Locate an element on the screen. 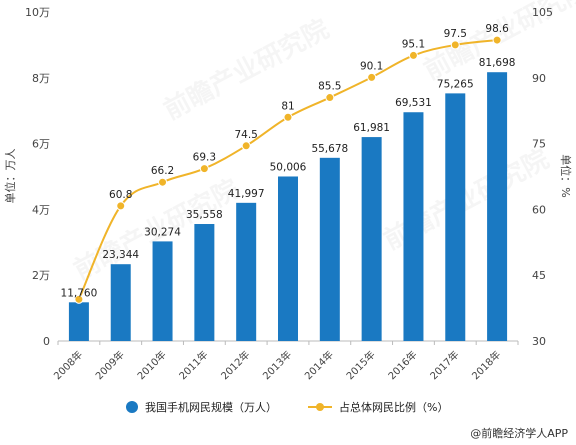 Image resolution: width=576 pixels, height=445 pixels. x-tick-label: 2016年 is located at coordinates (402, 365).